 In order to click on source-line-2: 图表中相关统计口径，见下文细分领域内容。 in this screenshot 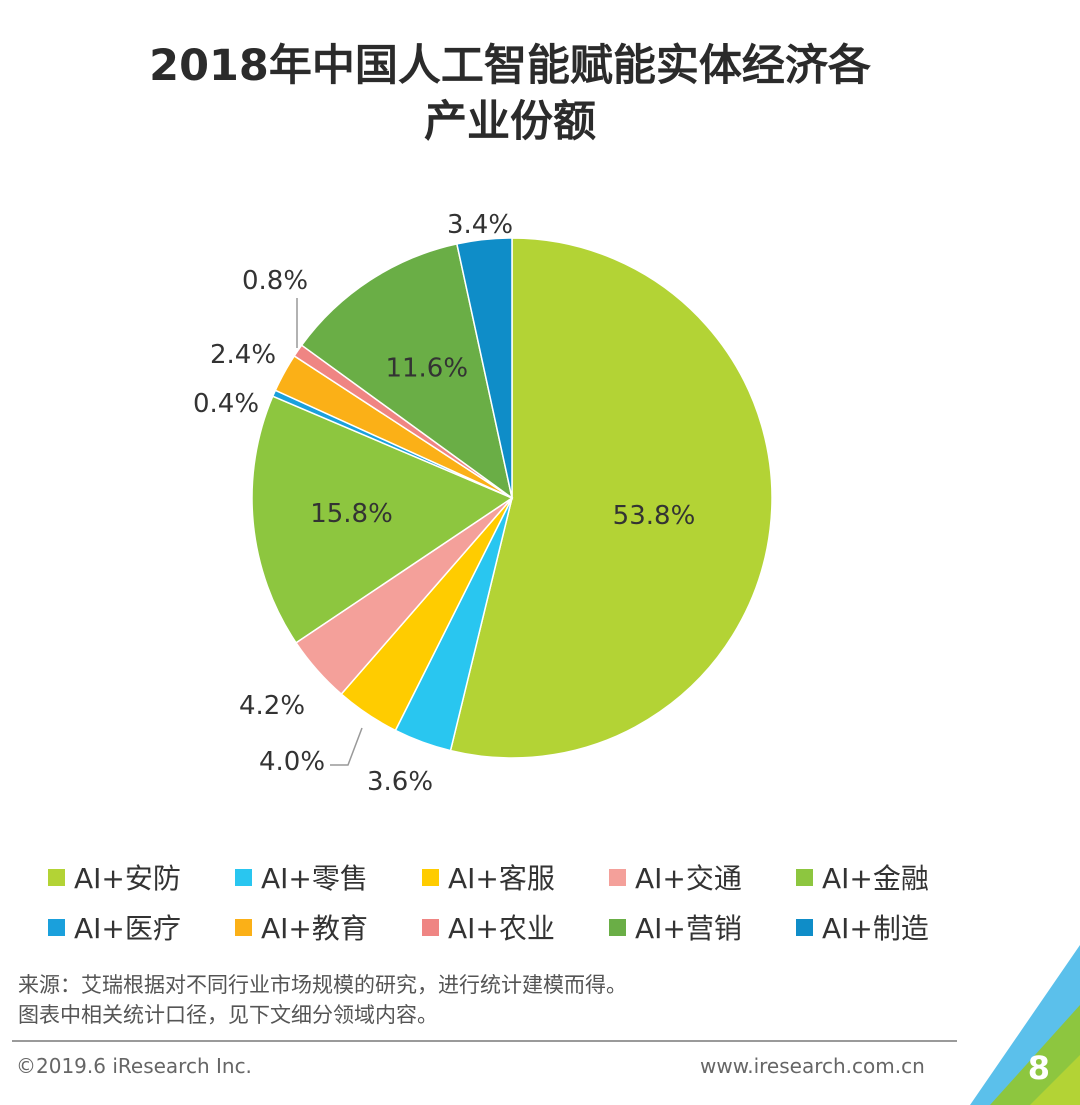, I will do `click(228, 1015)`.